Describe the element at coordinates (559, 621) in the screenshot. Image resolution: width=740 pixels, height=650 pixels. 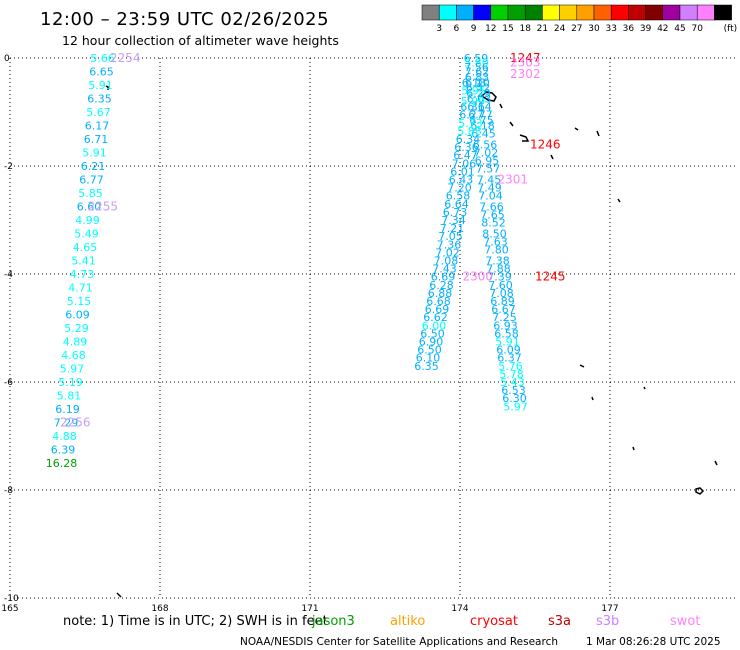
I see `mission-legend-item: s3a` at that location.